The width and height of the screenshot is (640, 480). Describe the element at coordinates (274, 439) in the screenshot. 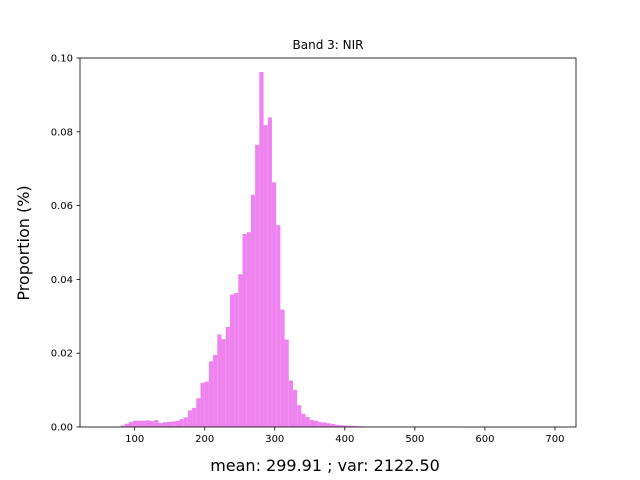

I see `x-tick-label: 300` at that location.